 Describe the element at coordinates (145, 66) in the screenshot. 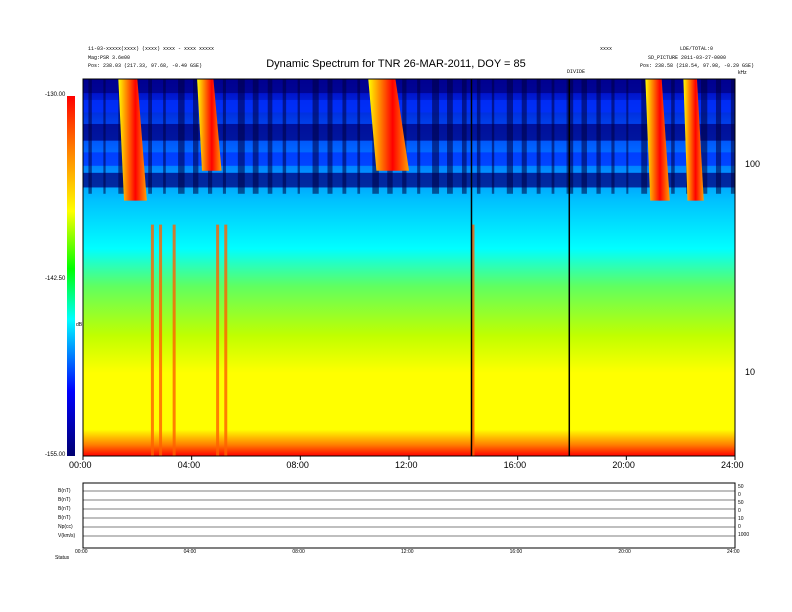

I see `header-left-3: Pos: 238.03 (217.33, 97.68, -0.49 GSE)` at that location.